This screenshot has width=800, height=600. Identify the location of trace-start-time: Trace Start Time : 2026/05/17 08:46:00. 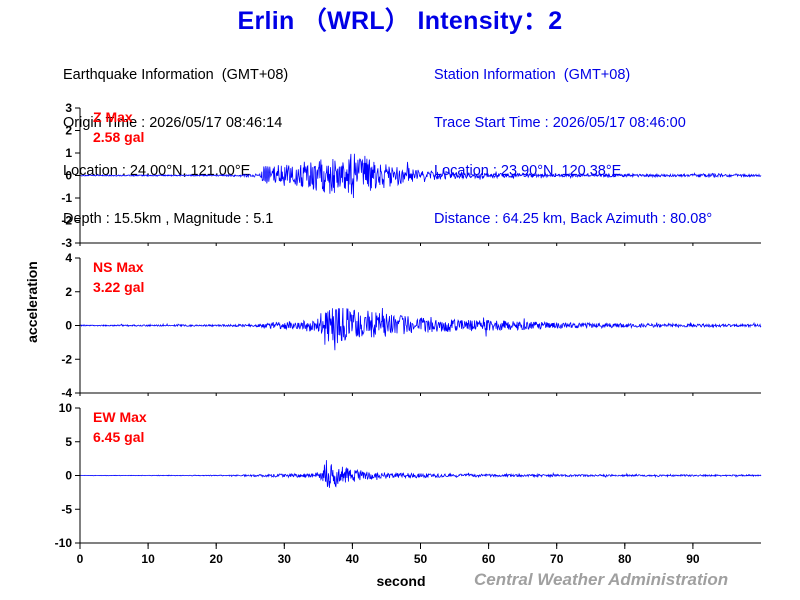
(560, 123).